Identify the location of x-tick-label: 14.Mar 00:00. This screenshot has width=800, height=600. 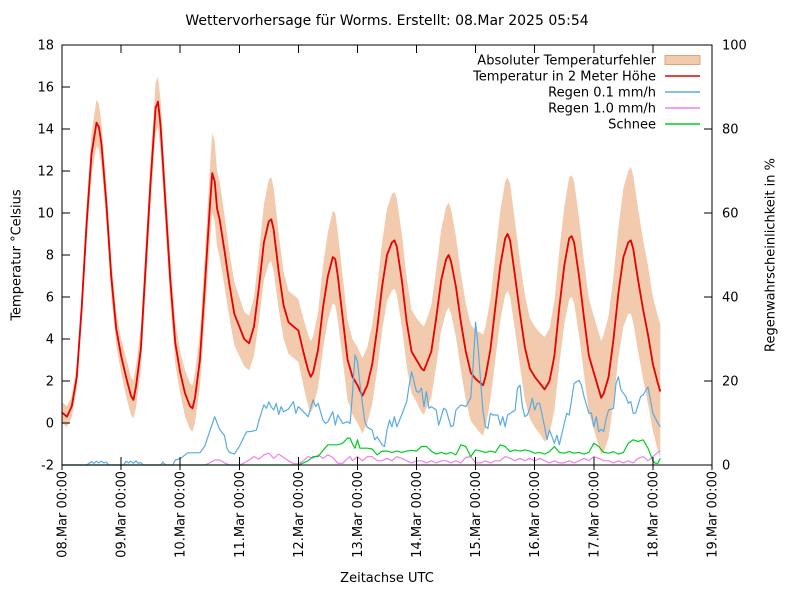
(417, 514).